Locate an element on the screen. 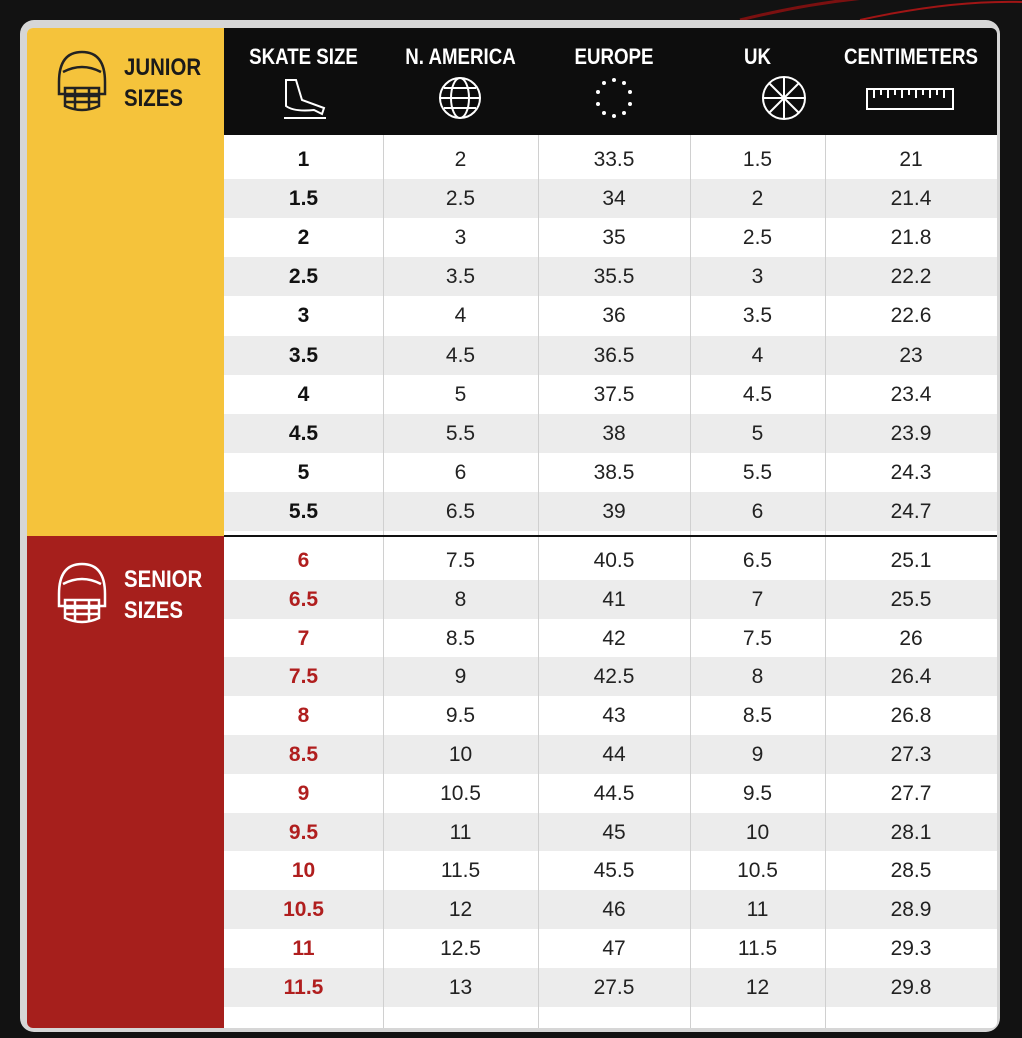  skate-size: 6 is located at coordinates (303, 560).